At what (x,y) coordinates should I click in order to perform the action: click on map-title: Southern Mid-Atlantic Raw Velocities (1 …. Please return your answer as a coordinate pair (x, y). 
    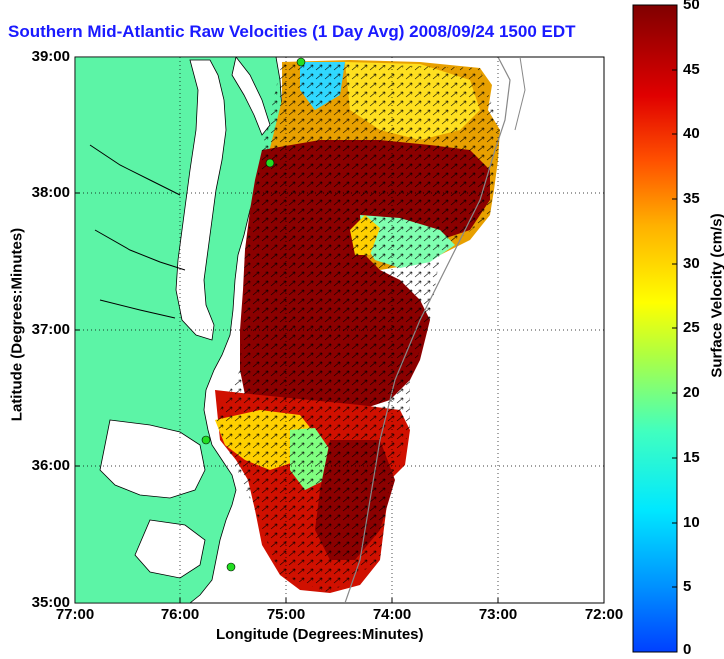
    Looking at the image, I should click on (292, 31).